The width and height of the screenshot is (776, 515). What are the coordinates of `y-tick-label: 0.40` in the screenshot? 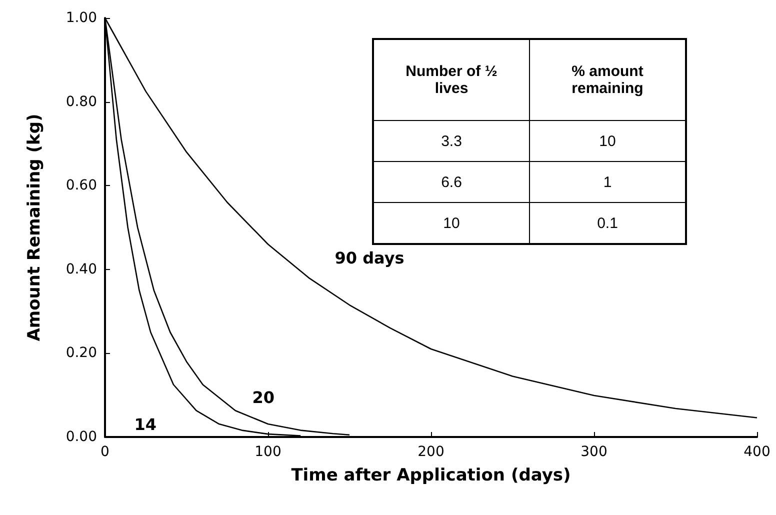 It's located at (81, 269).